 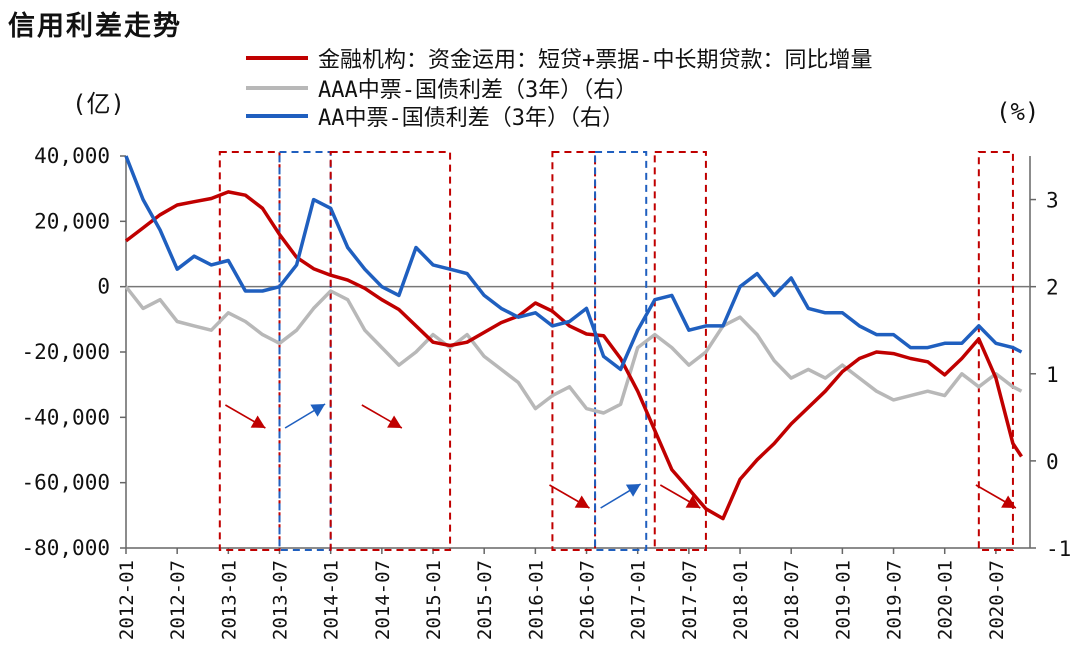 What do you see at coordinates (1018, 112) in the screenshot?
I see `right-axis-unit: (%)` at bounding box center [1018, 112].